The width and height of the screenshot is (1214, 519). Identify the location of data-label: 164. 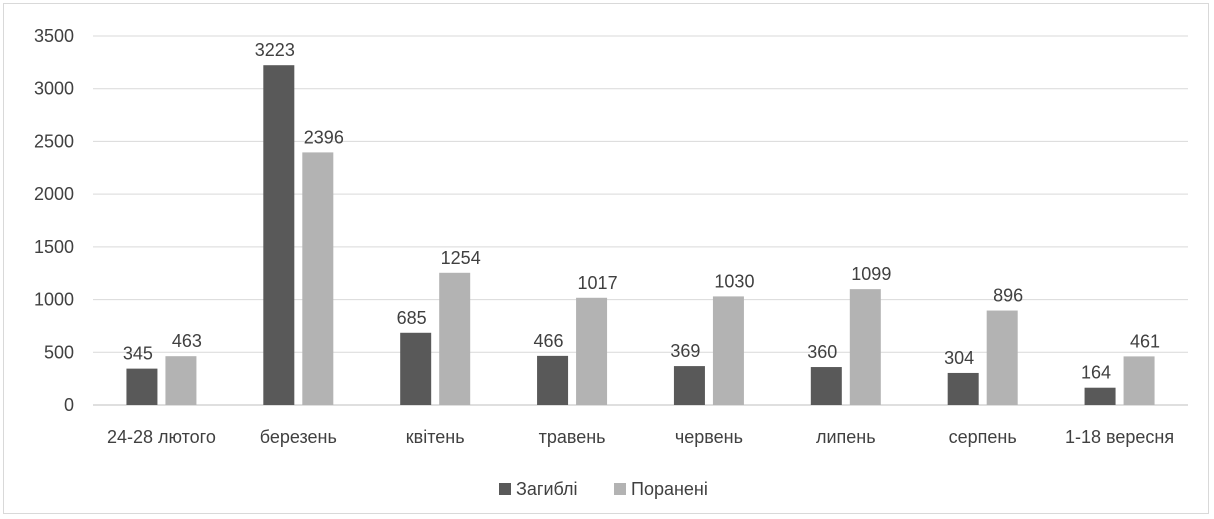
(1096, 373).